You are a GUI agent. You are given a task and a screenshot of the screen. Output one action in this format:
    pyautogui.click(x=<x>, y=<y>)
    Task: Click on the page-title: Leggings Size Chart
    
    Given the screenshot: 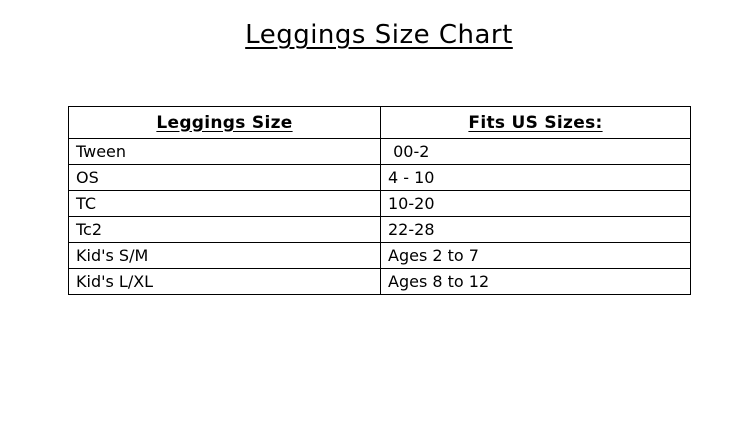 What is the action you would take?
    pyautogui.click(x=379, y=35)
    